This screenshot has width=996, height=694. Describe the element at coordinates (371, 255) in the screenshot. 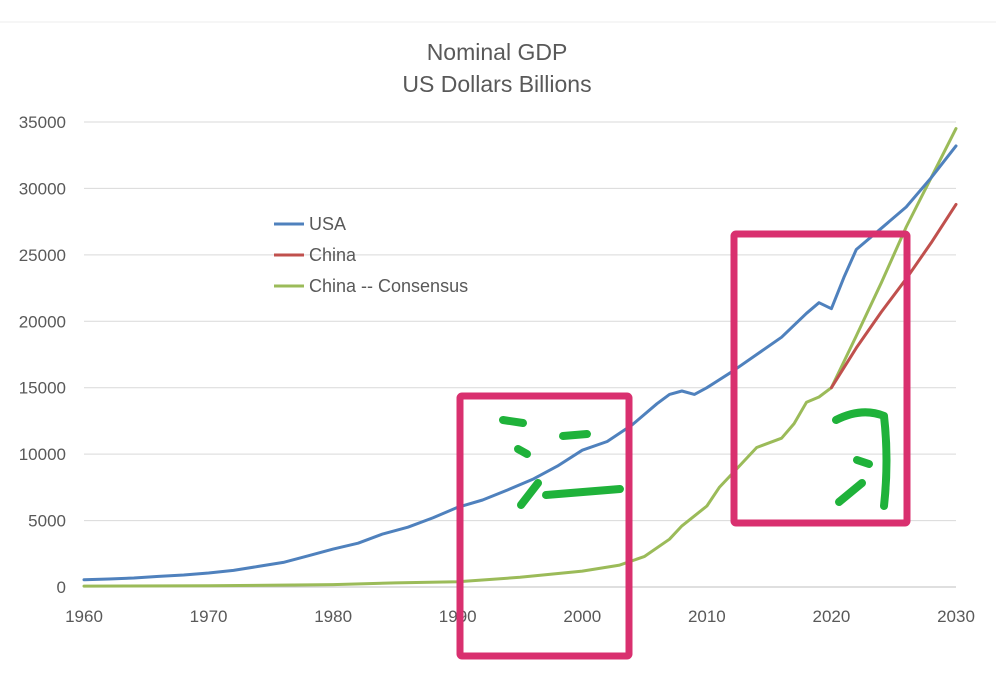

I see `legend: USA China China -- Consensus` at that location.